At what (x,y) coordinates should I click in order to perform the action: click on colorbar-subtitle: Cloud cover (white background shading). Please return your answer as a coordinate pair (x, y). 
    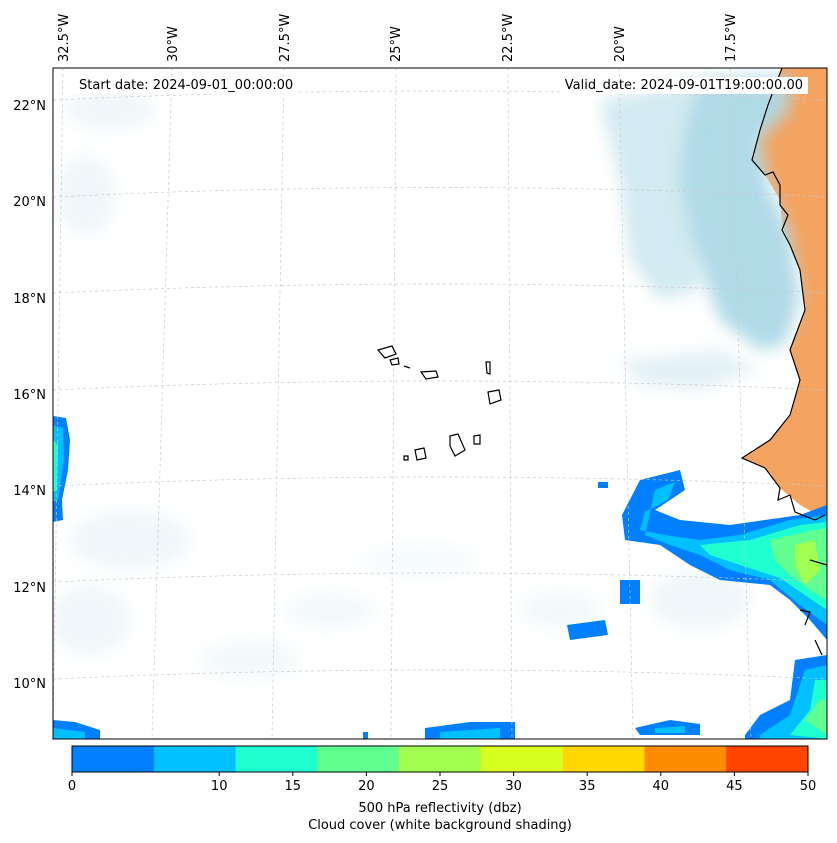
    Looking at the image, I should click on (440, 825).